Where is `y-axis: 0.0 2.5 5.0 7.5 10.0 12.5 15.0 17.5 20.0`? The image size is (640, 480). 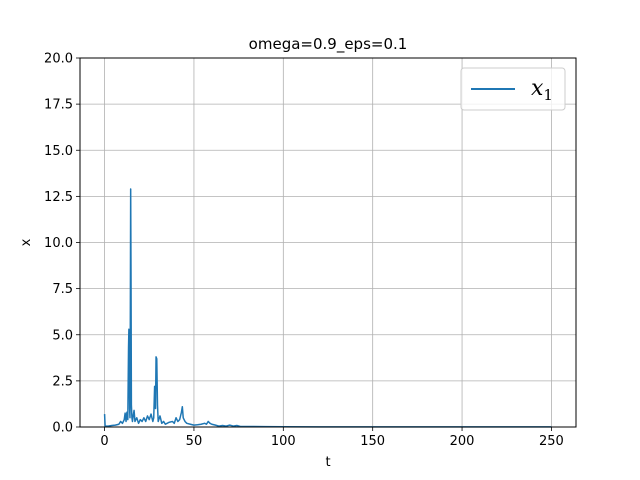
y-axis: 0.0 2.5 5.0 7.5 10.0 12.5 15.0 17.5 20.0 is located at coordinates (62, 244).